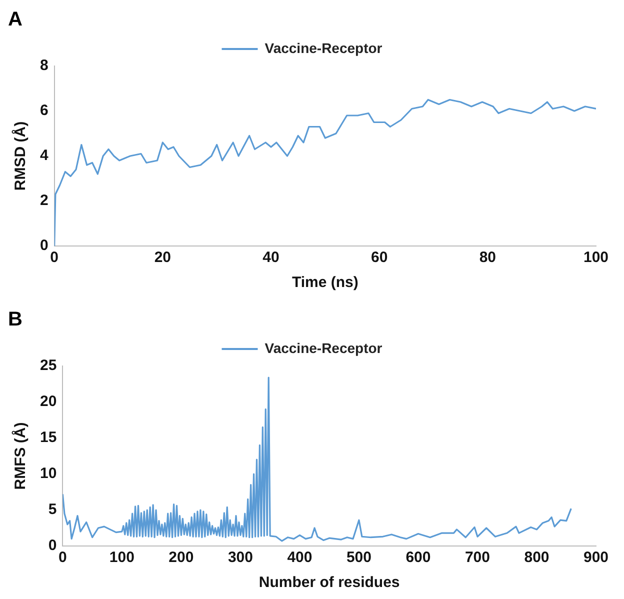  What do you see at coordinates (487, 257) in the screenshot?
I see `x-tick-label: 80` at bounding box center [487, 257].